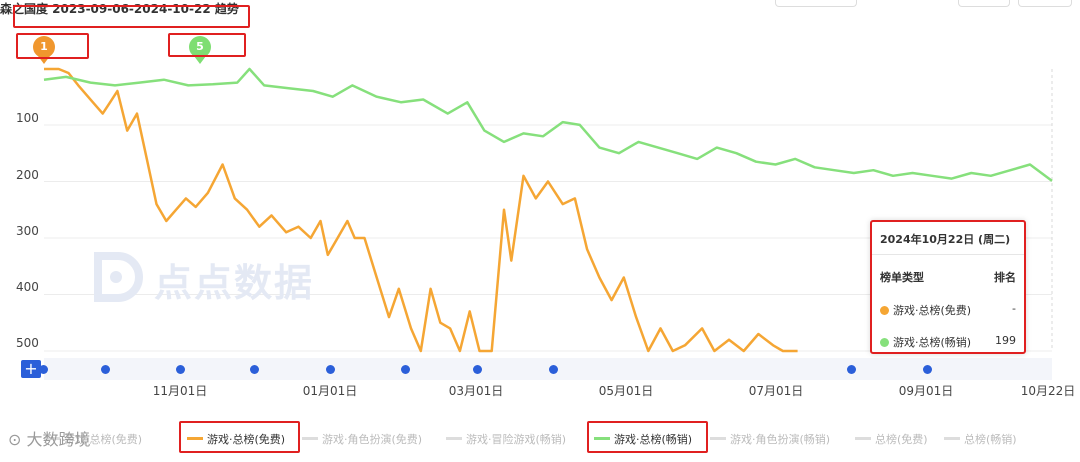 This screenshot has height=462, width=1080. I want to click on event-marker-1-tail, so click(44, 60).